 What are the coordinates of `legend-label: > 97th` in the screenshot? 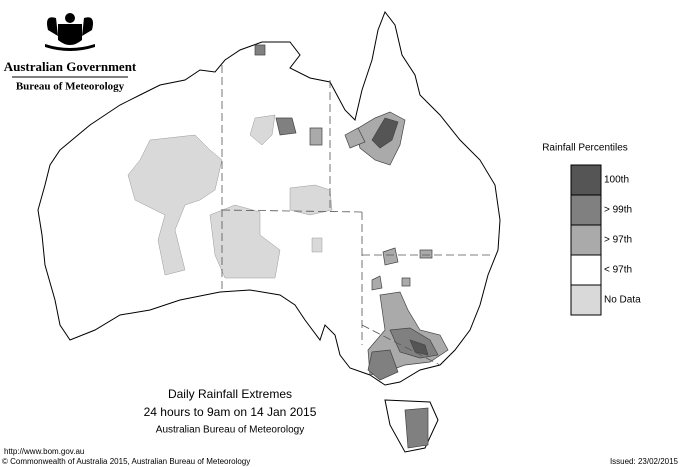 It's located at (618, 240).